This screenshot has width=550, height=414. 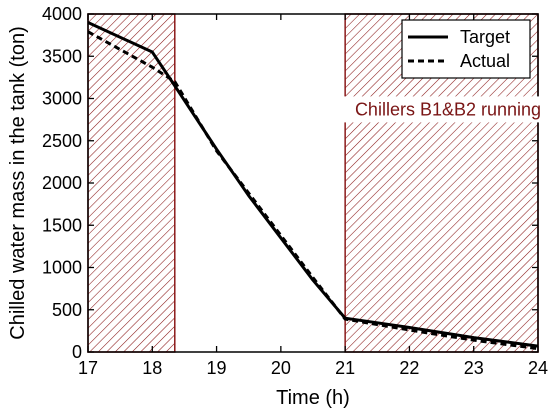 I want to click on y-tick-label: 1000, so click(x=62, y=268).